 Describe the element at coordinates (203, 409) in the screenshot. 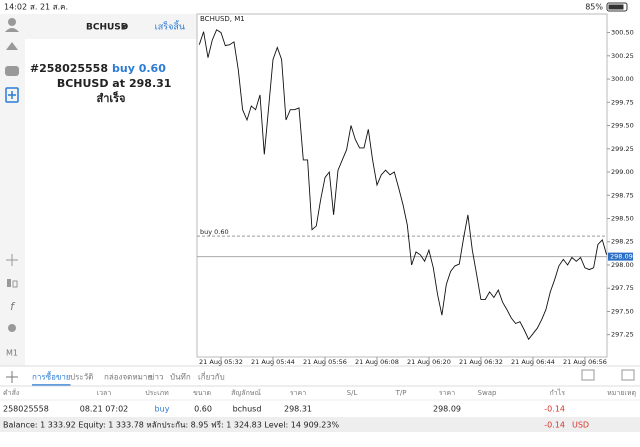

I see `cell: 0.60` at that location.